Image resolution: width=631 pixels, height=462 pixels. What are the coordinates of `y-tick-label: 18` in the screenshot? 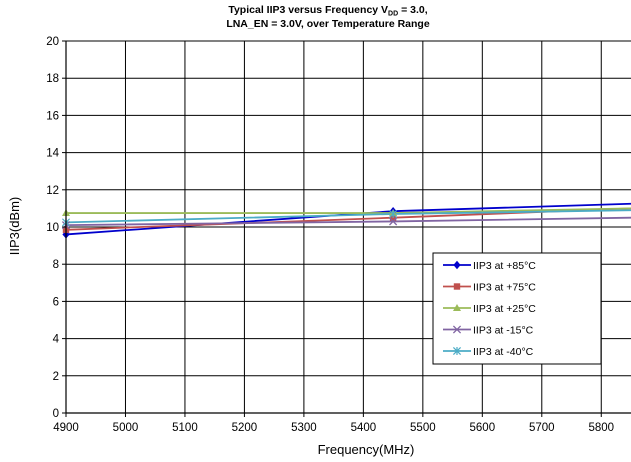 It's located at (52, 79).